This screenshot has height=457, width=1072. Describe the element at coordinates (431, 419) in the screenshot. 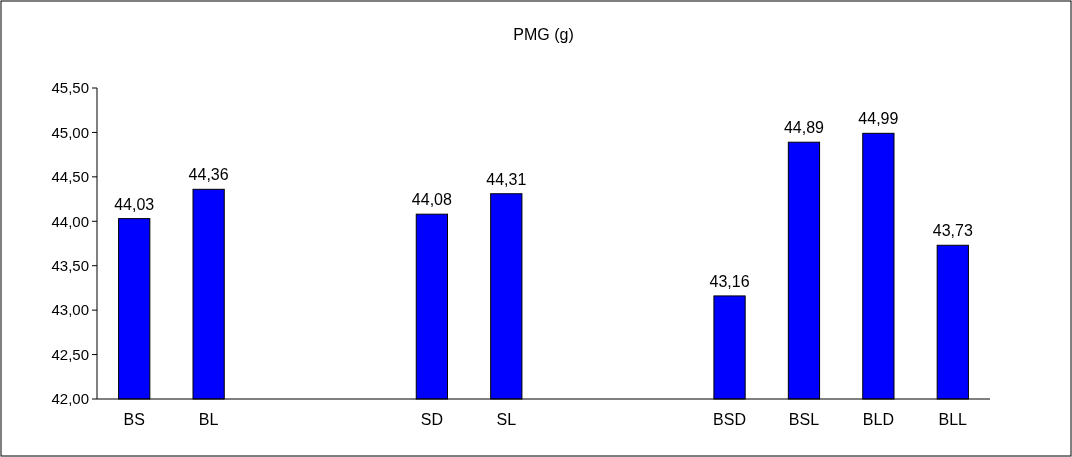

I see `x-tick-label: SD` at that location.